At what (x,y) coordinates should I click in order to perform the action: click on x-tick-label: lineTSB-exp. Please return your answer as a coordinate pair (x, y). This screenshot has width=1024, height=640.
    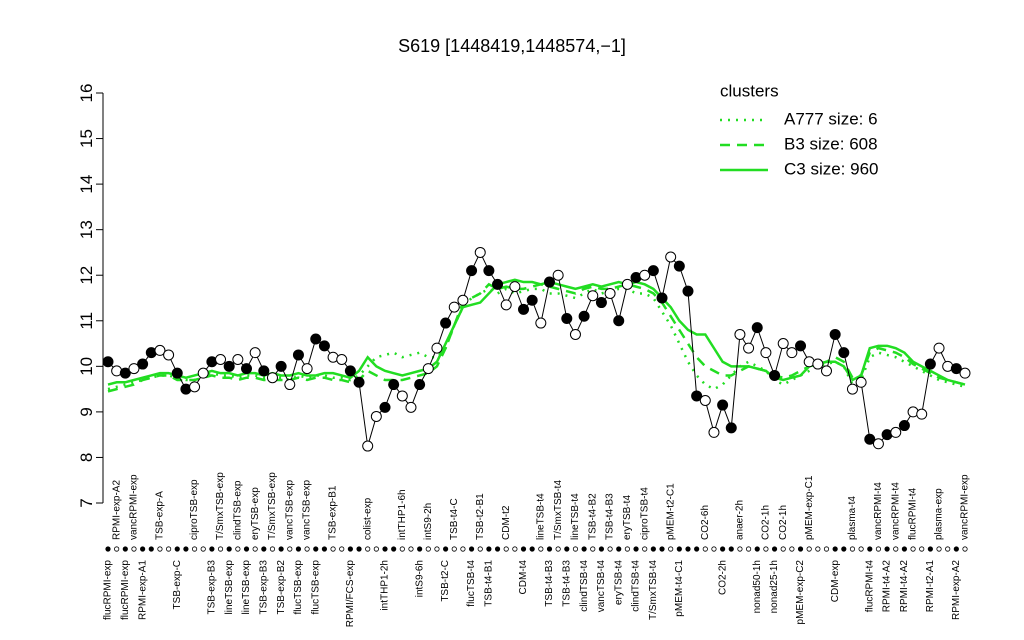
    Looking at the image, I should click on (229, 587).